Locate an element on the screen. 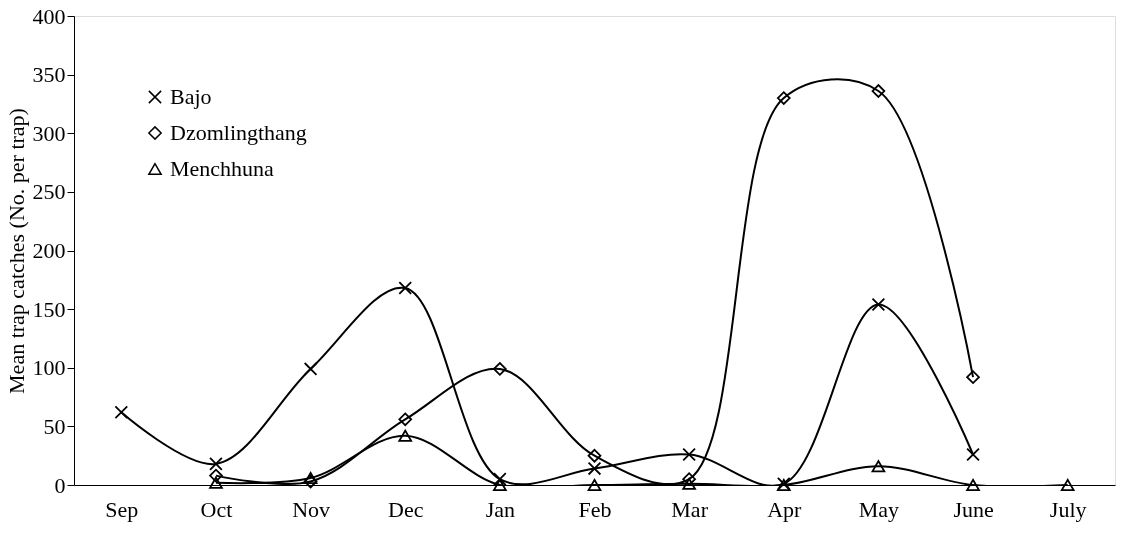  x-tick-label: May is located at coordinates (879, 509).